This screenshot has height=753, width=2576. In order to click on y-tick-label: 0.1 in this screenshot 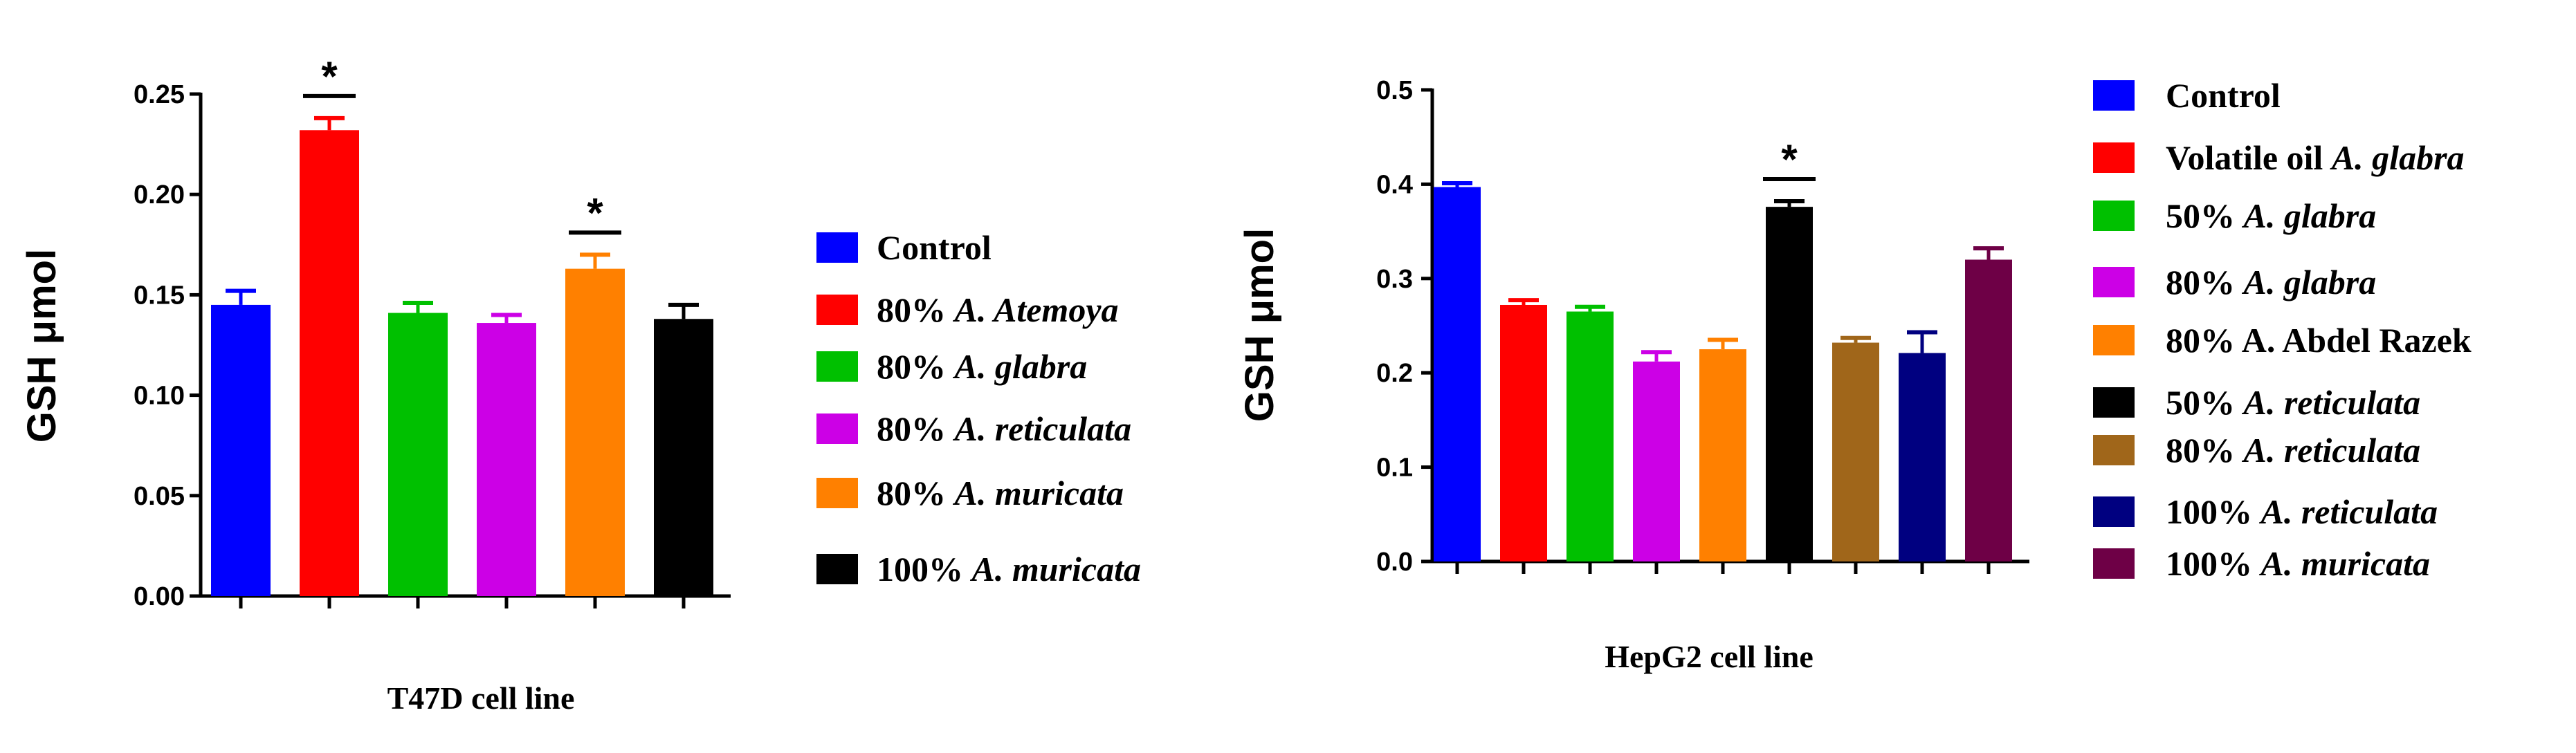, I will do `click(1395, 468)`.